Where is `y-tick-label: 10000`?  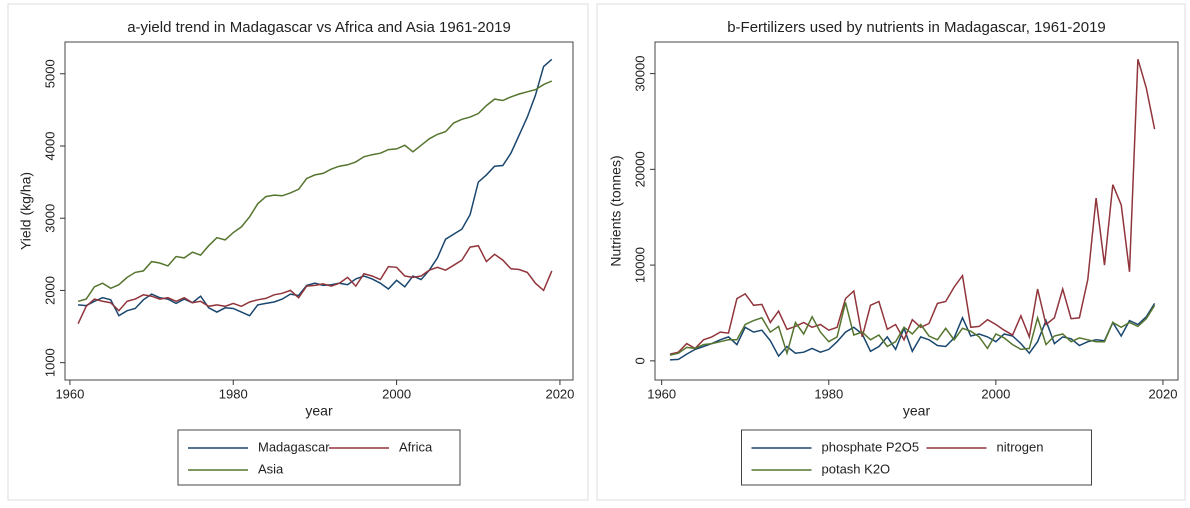
y-tick-label: 10000 is located at coordinates (639, 265).